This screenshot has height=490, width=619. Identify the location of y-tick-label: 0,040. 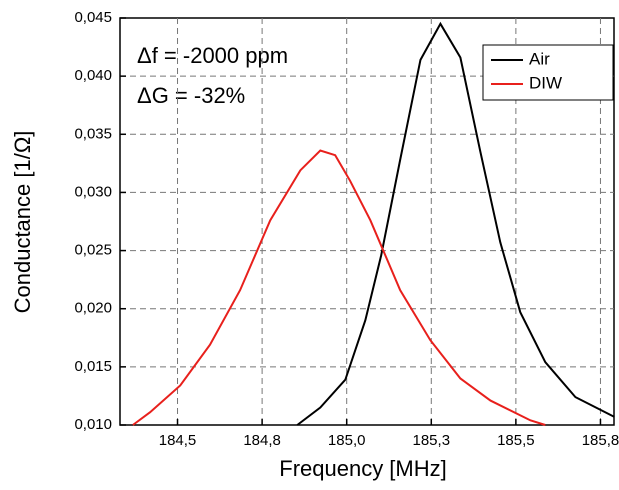
(93, 75).